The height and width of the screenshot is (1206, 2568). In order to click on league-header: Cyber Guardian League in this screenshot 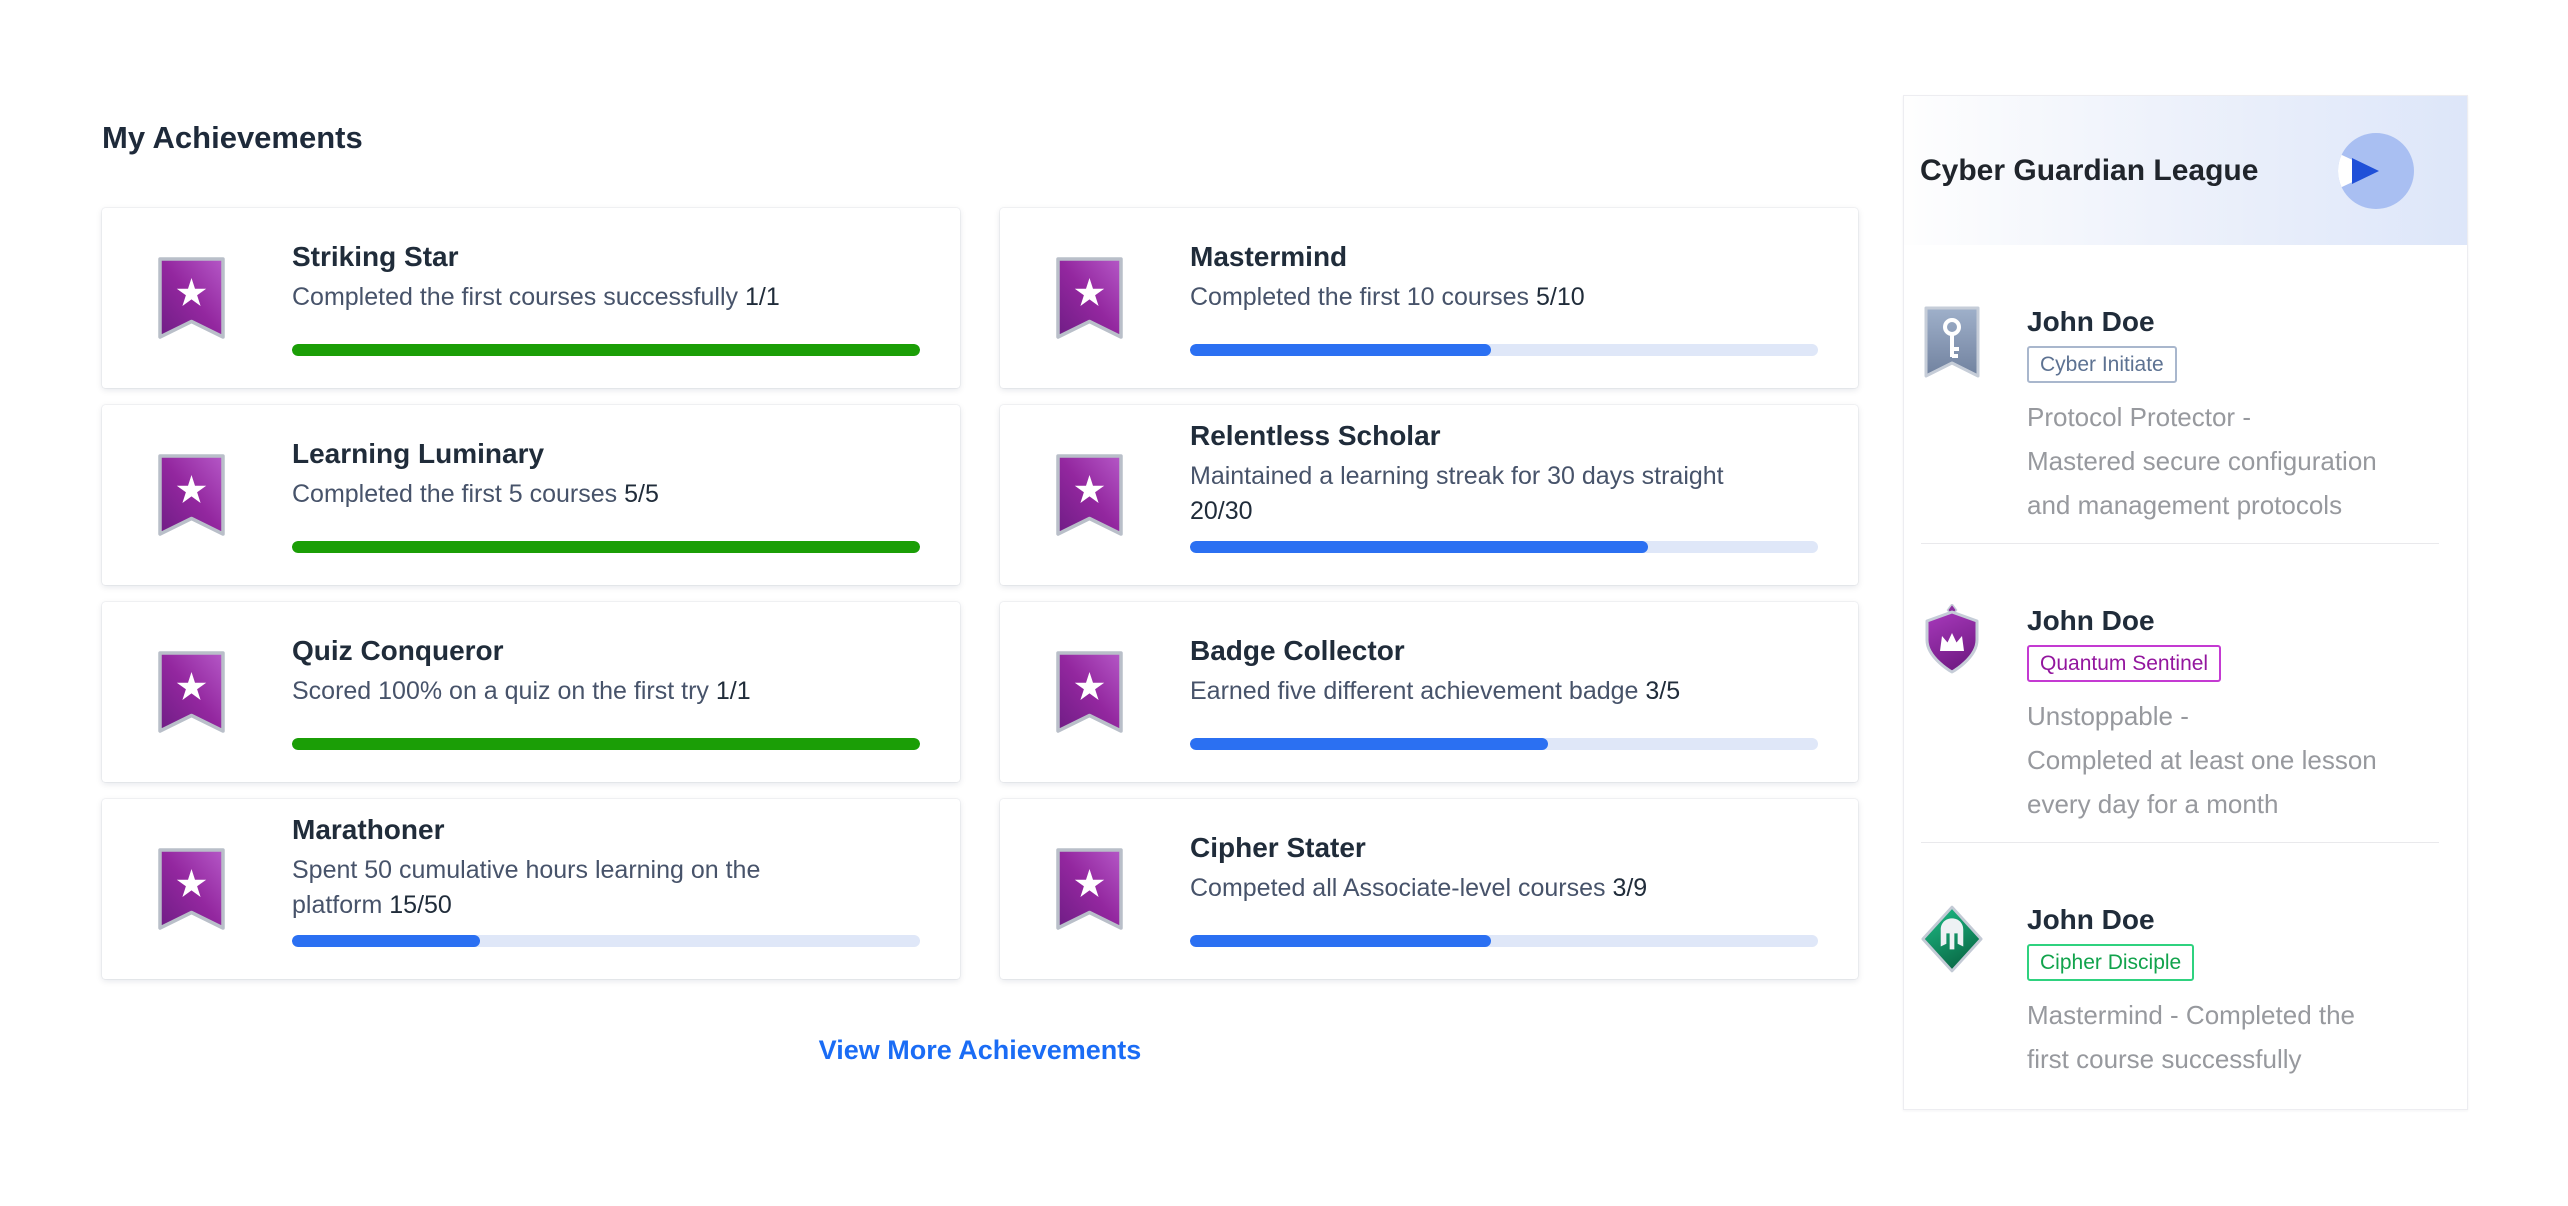, I will do `click(2185, 170)`.